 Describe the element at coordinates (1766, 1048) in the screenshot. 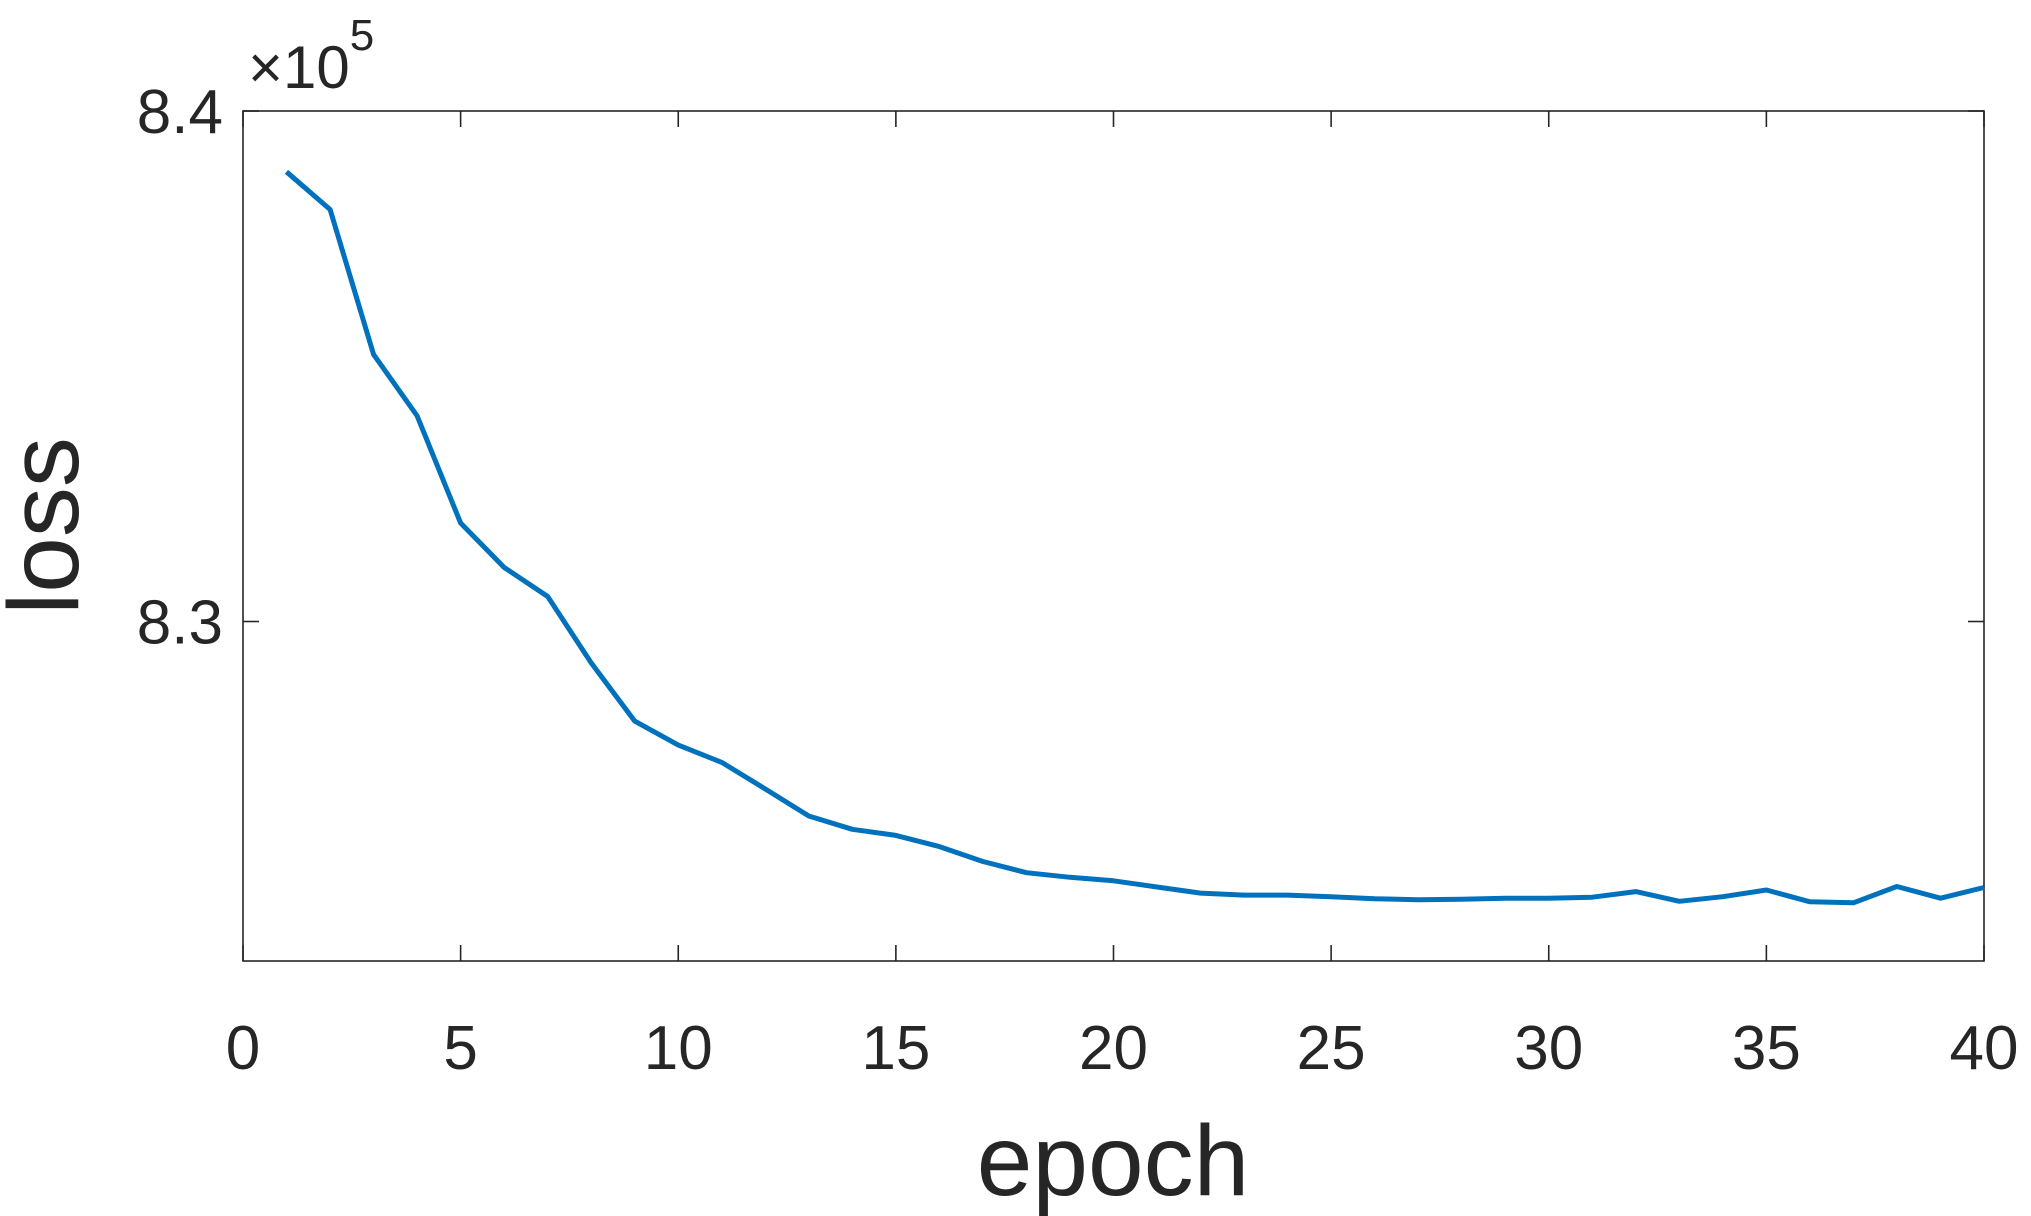

I see `x-tick-label: 35` at that location.